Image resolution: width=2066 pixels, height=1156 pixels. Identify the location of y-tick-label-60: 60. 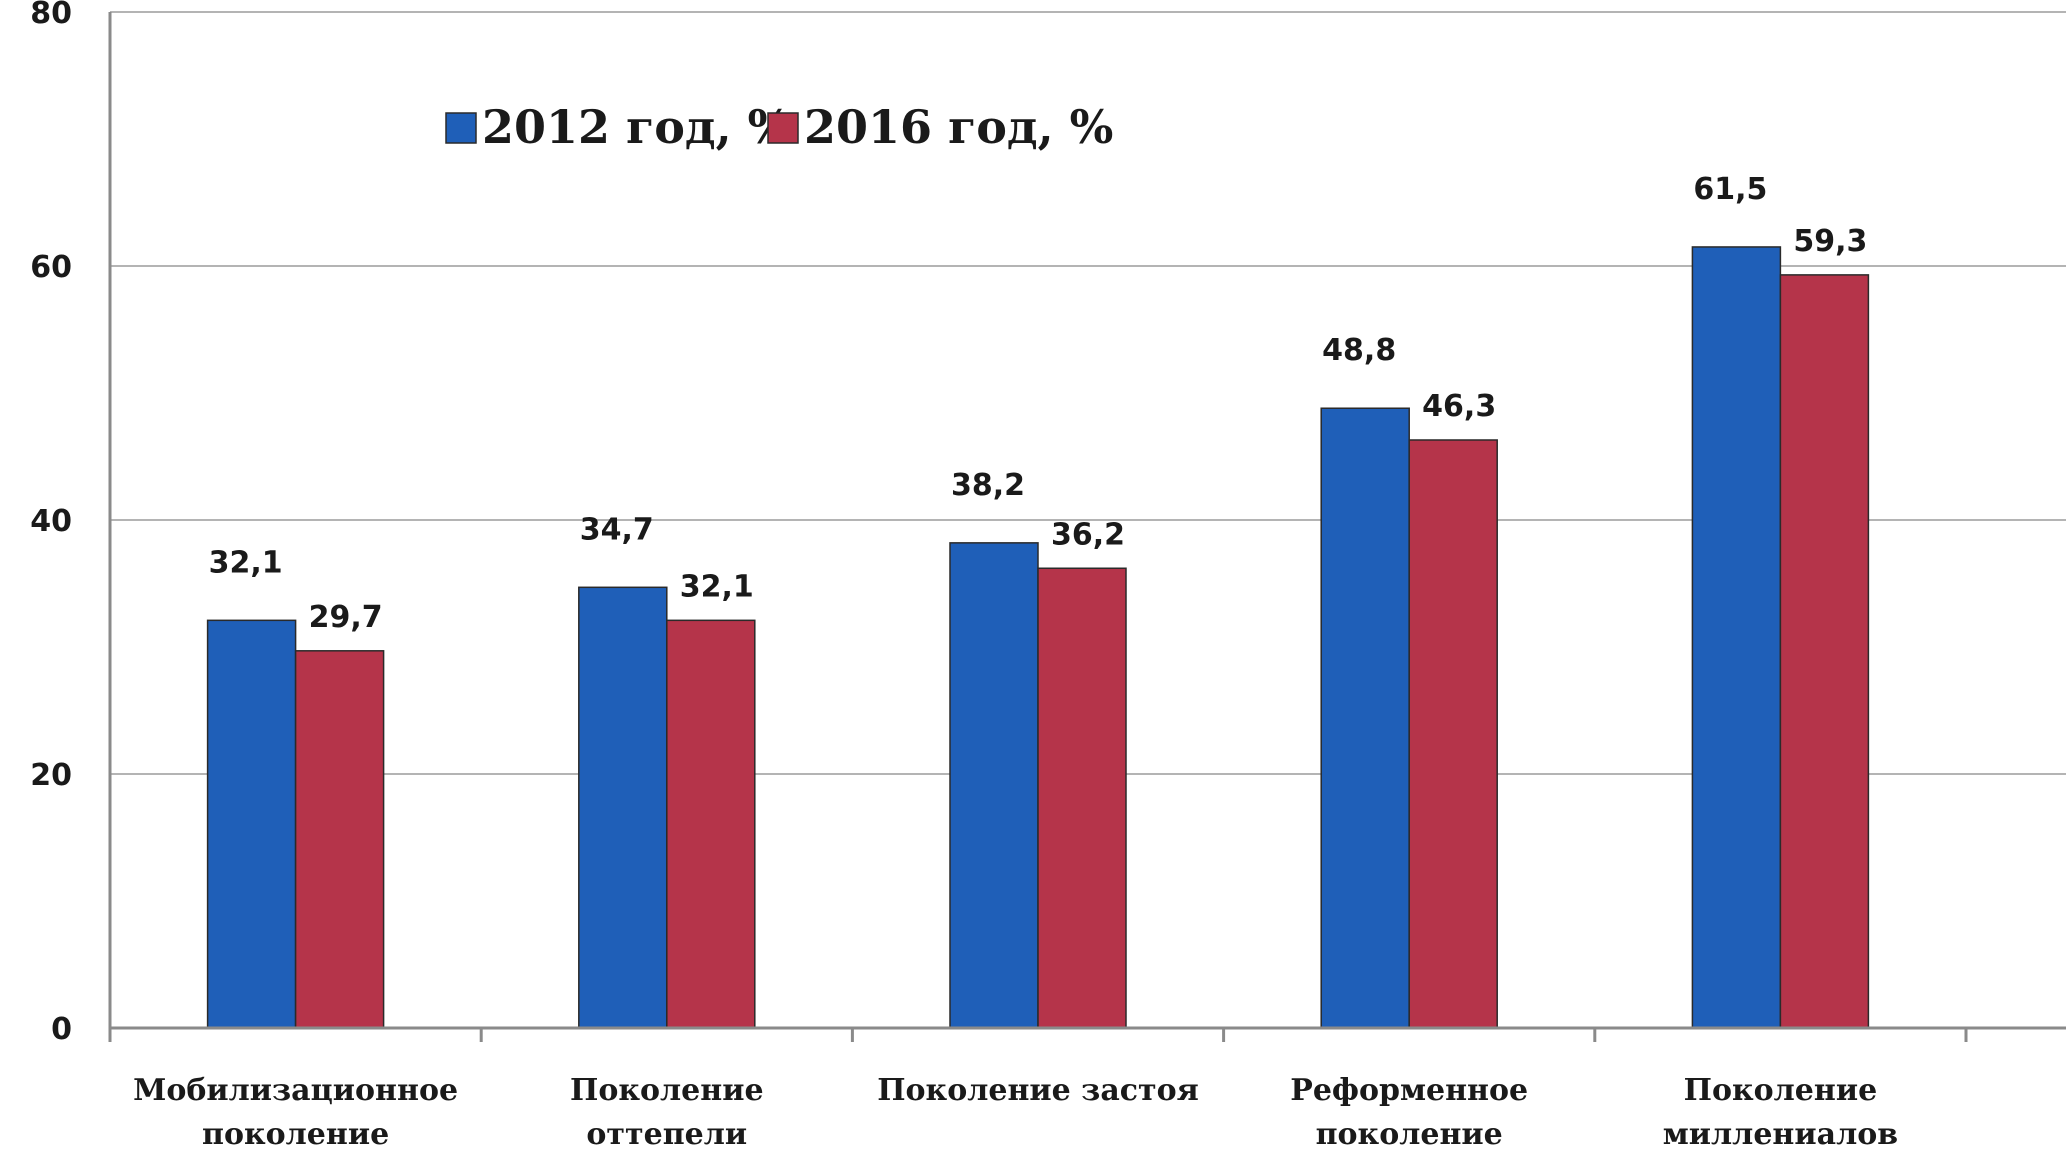
(51, 267).